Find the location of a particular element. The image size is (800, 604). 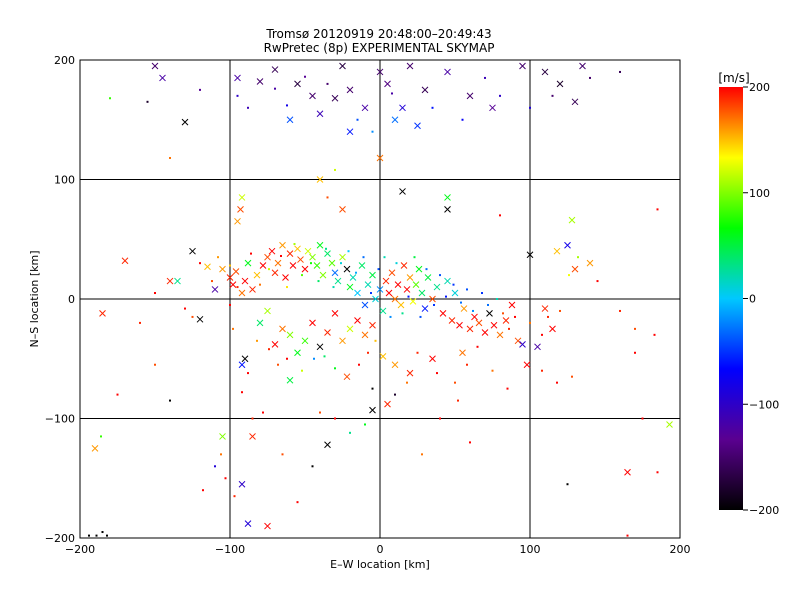

colorbar-unit: [m/s] is located at coordinates (733, 78).